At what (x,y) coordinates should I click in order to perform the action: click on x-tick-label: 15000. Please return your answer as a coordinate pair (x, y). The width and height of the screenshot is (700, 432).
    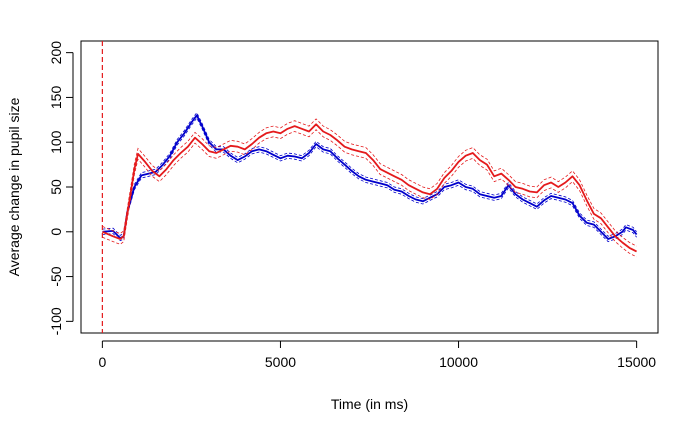
    Looking at the image, I should click on (636, 362).